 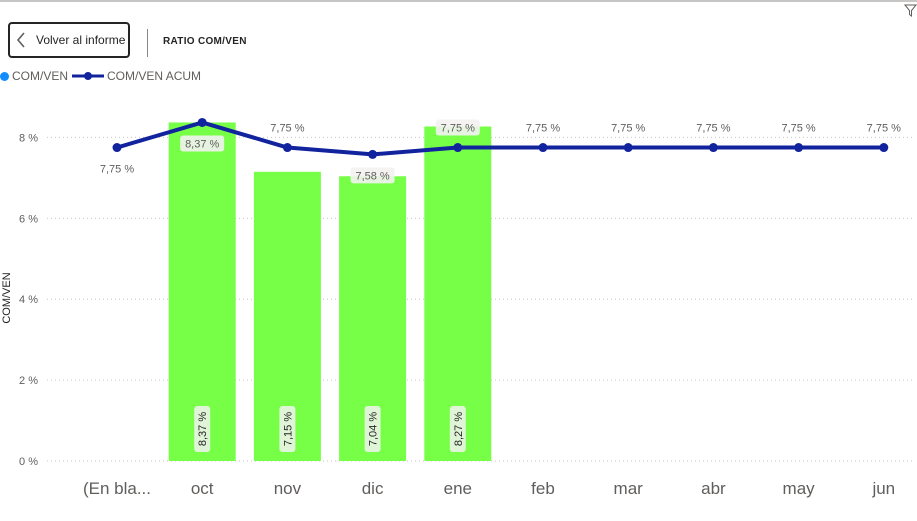 I want to click on bar-data-label: 8,27 %, so click(x=459, y=429).